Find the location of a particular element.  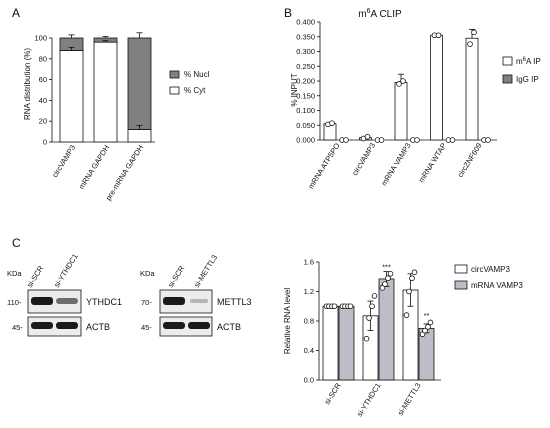

chart-c-annotation-0: *** is located at coordinates (386, 266).